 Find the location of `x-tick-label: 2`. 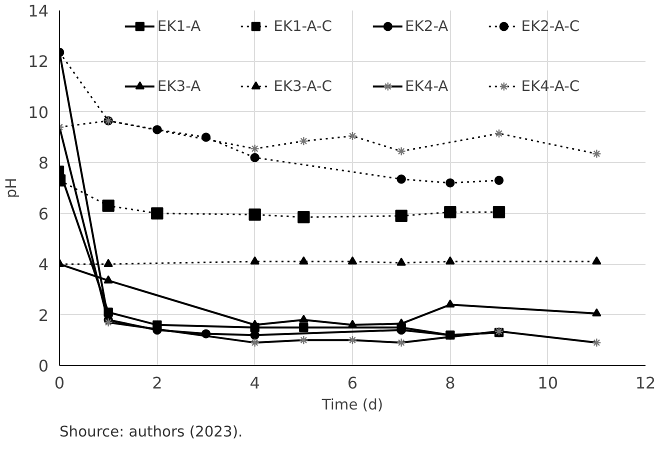

x-tick-label: 2 is located at coordinates (157, 383).